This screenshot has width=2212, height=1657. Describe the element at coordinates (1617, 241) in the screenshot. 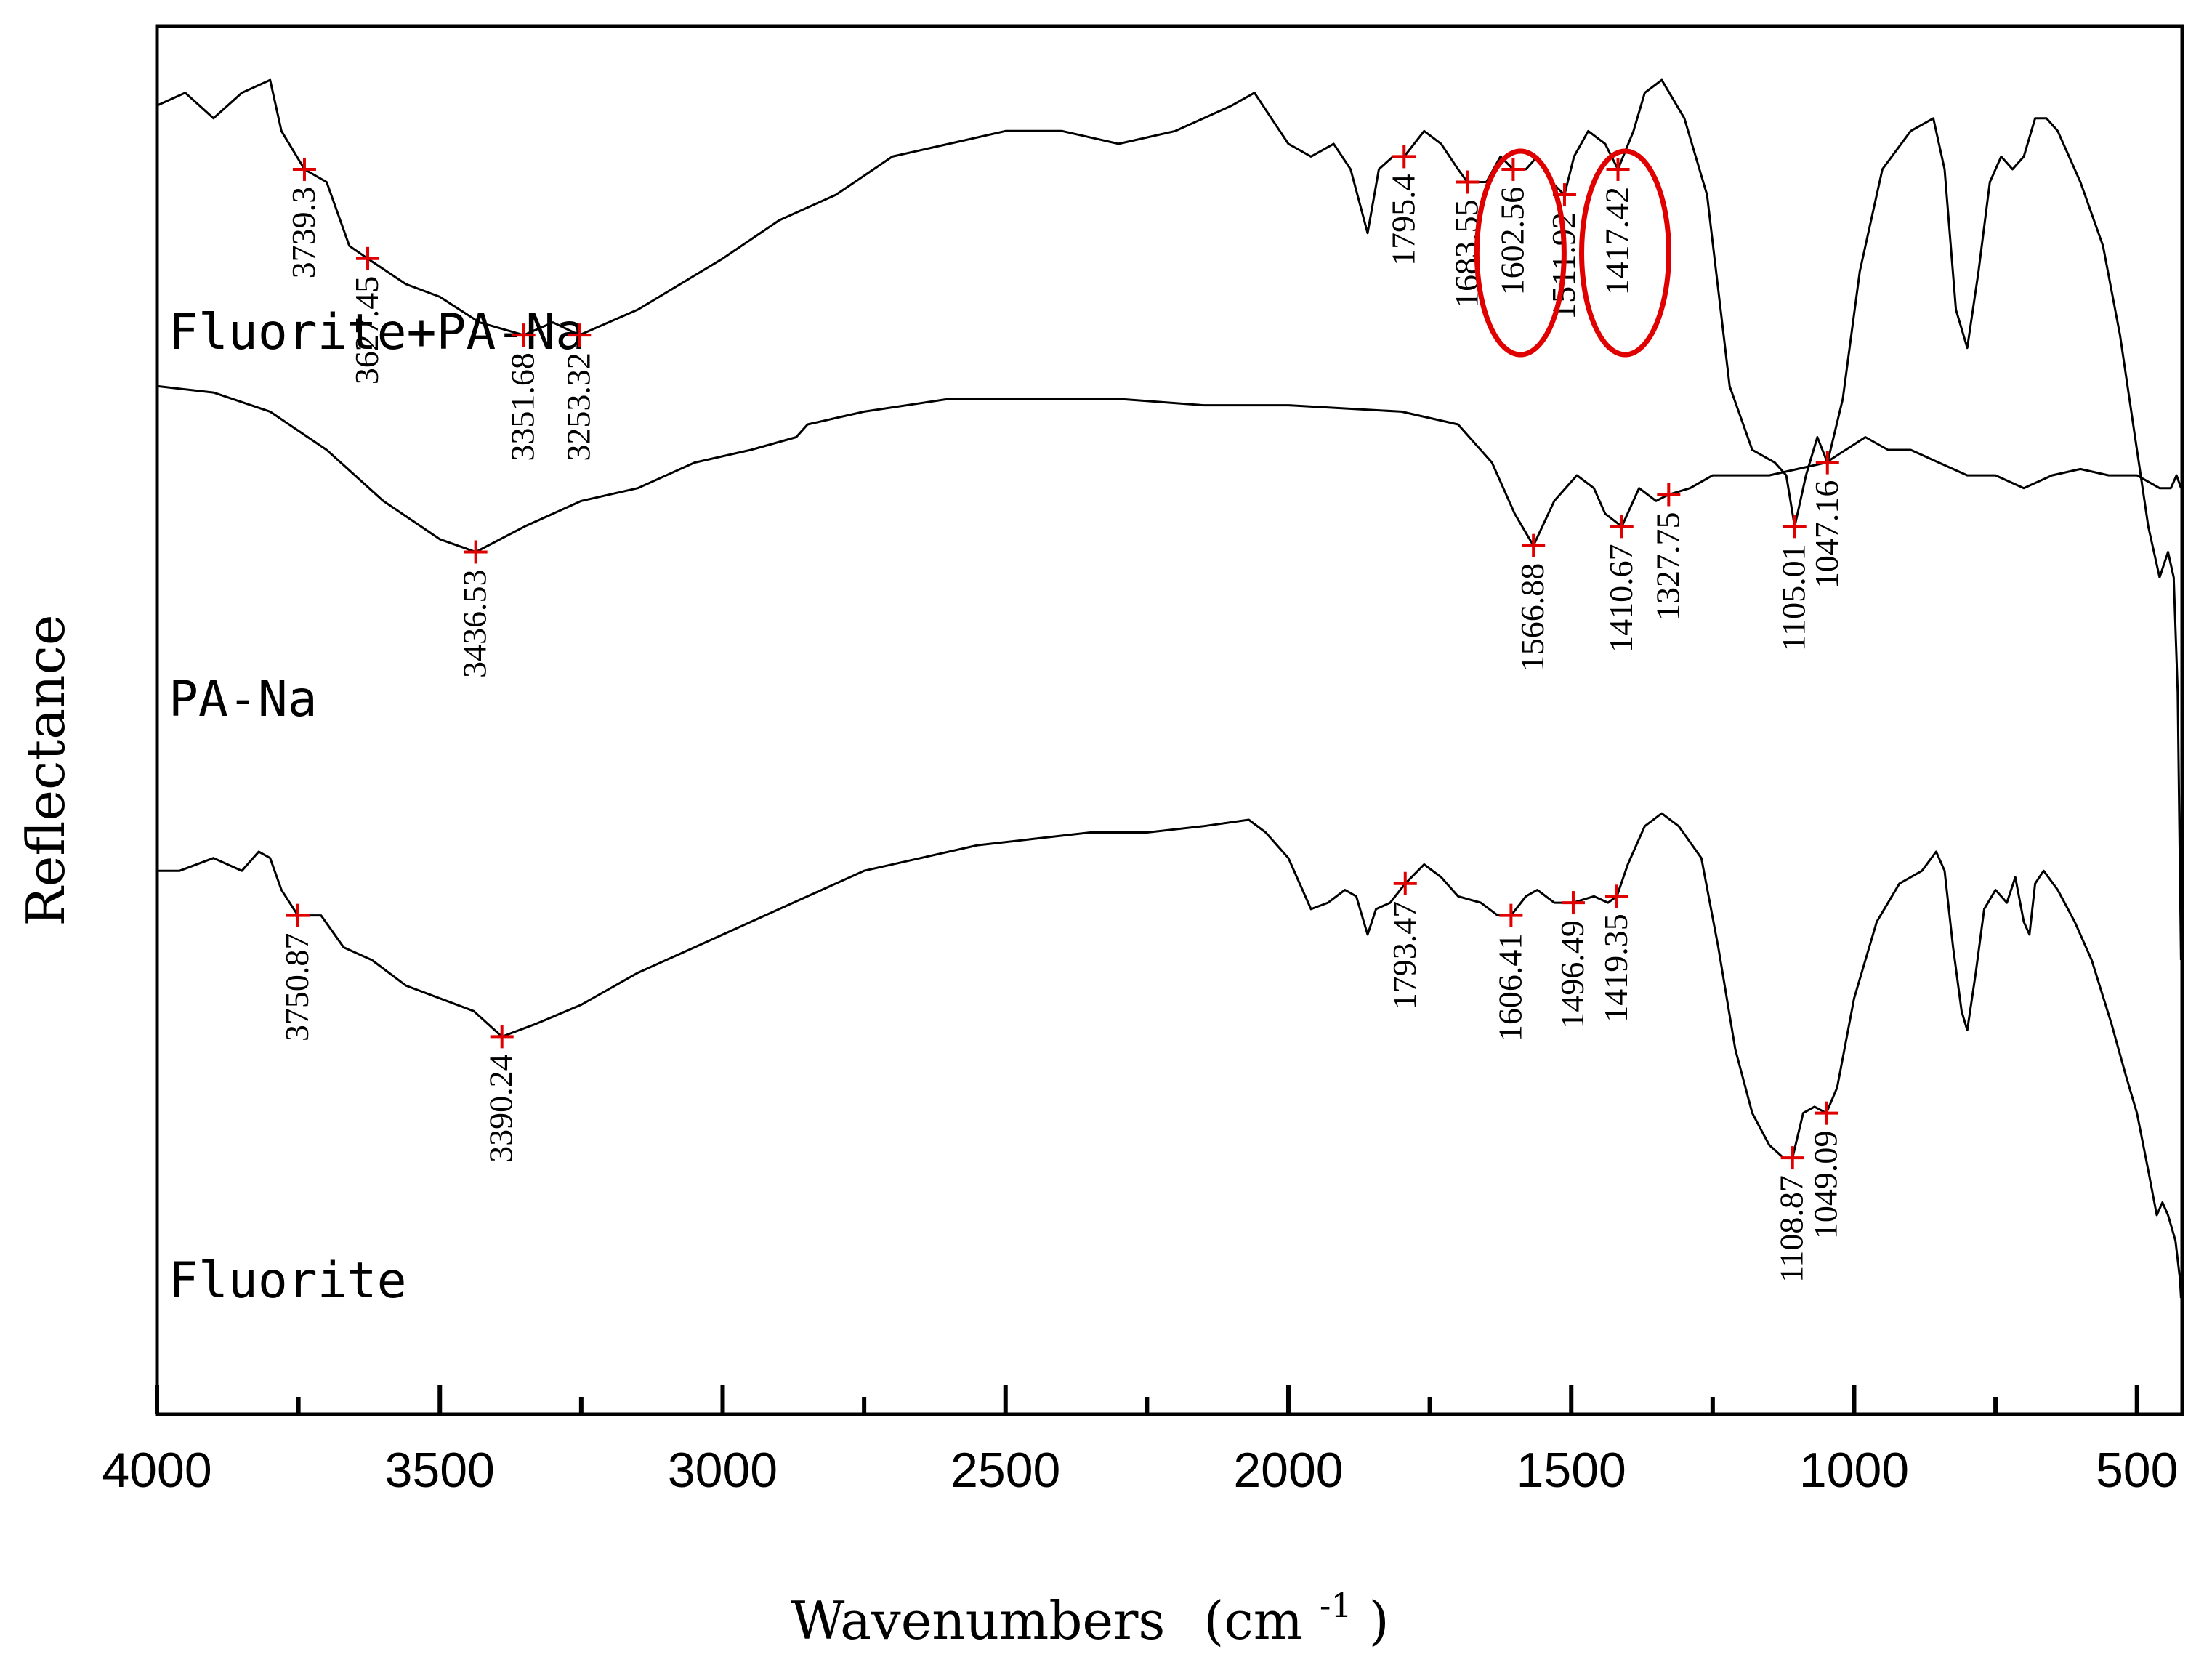

I see `peak-label: 1417.42` at that location.